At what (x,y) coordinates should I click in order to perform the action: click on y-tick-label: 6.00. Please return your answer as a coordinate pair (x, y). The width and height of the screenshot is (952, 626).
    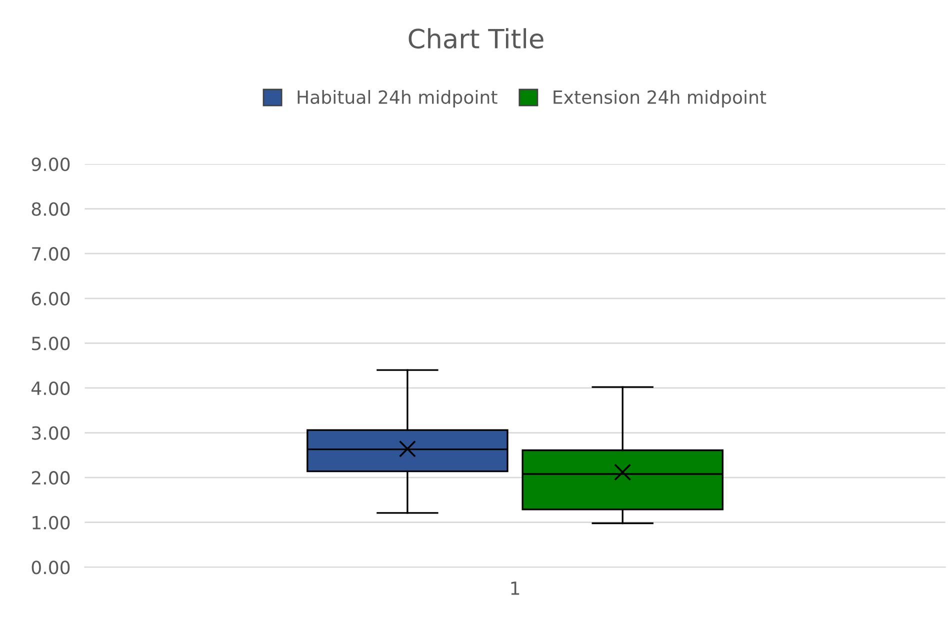
    Looking at the image, I should click on (51, 299).